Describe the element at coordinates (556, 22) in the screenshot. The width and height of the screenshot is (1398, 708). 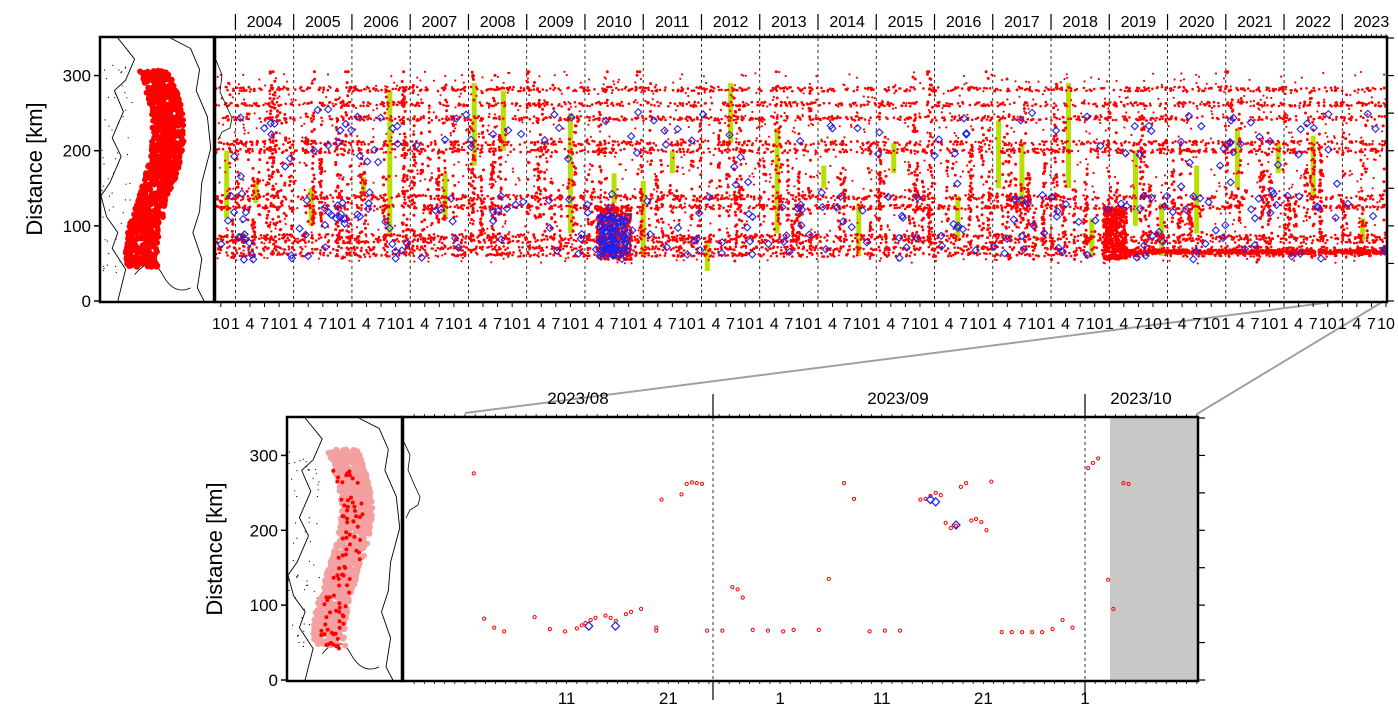
I see `year-label: 2009` at that location.